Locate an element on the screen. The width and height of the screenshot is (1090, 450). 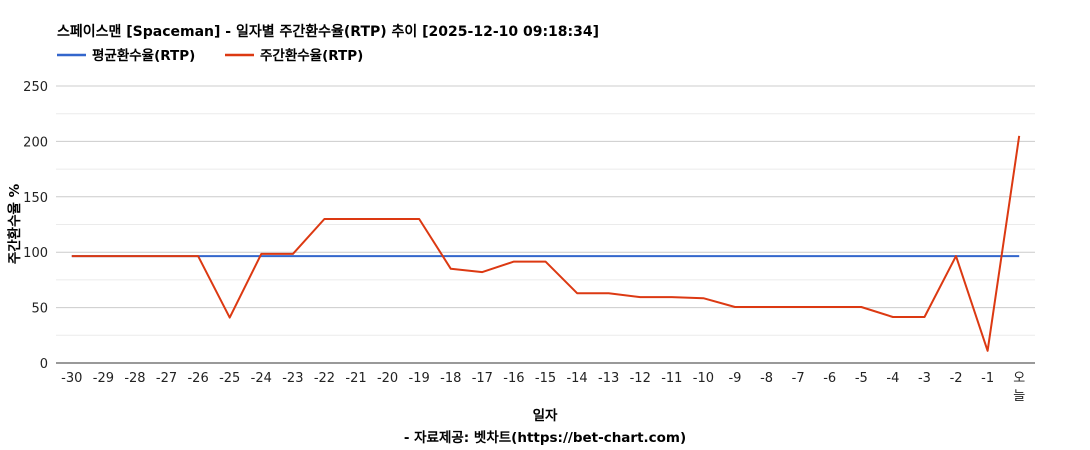
y-tick-label: 150 is located at coordinates (35, 198).